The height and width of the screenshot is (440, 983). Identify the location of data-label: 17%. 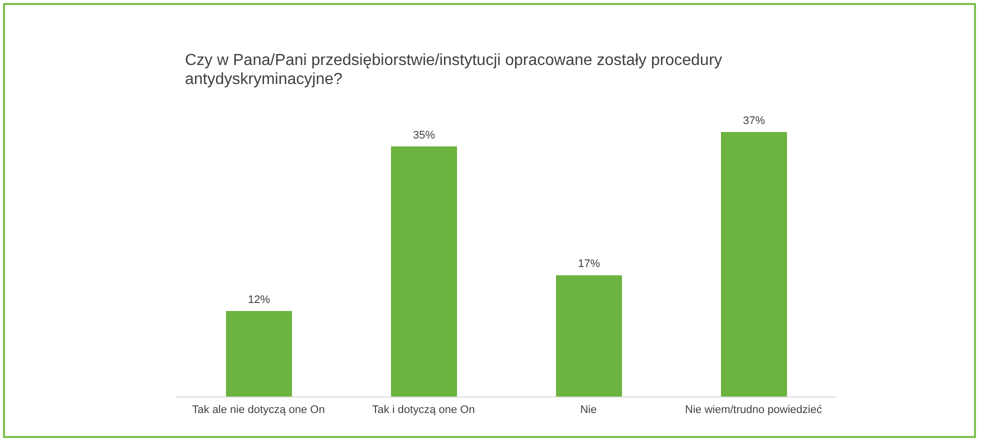
(589, 264).